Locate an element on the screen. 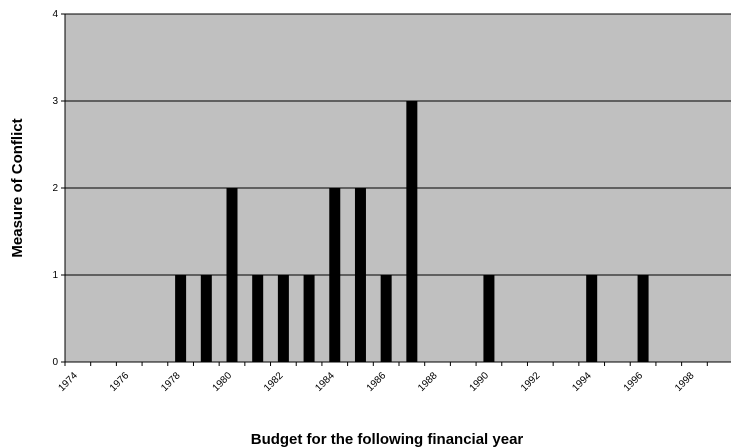  bar-1985 is located at coordinates (360, 275).